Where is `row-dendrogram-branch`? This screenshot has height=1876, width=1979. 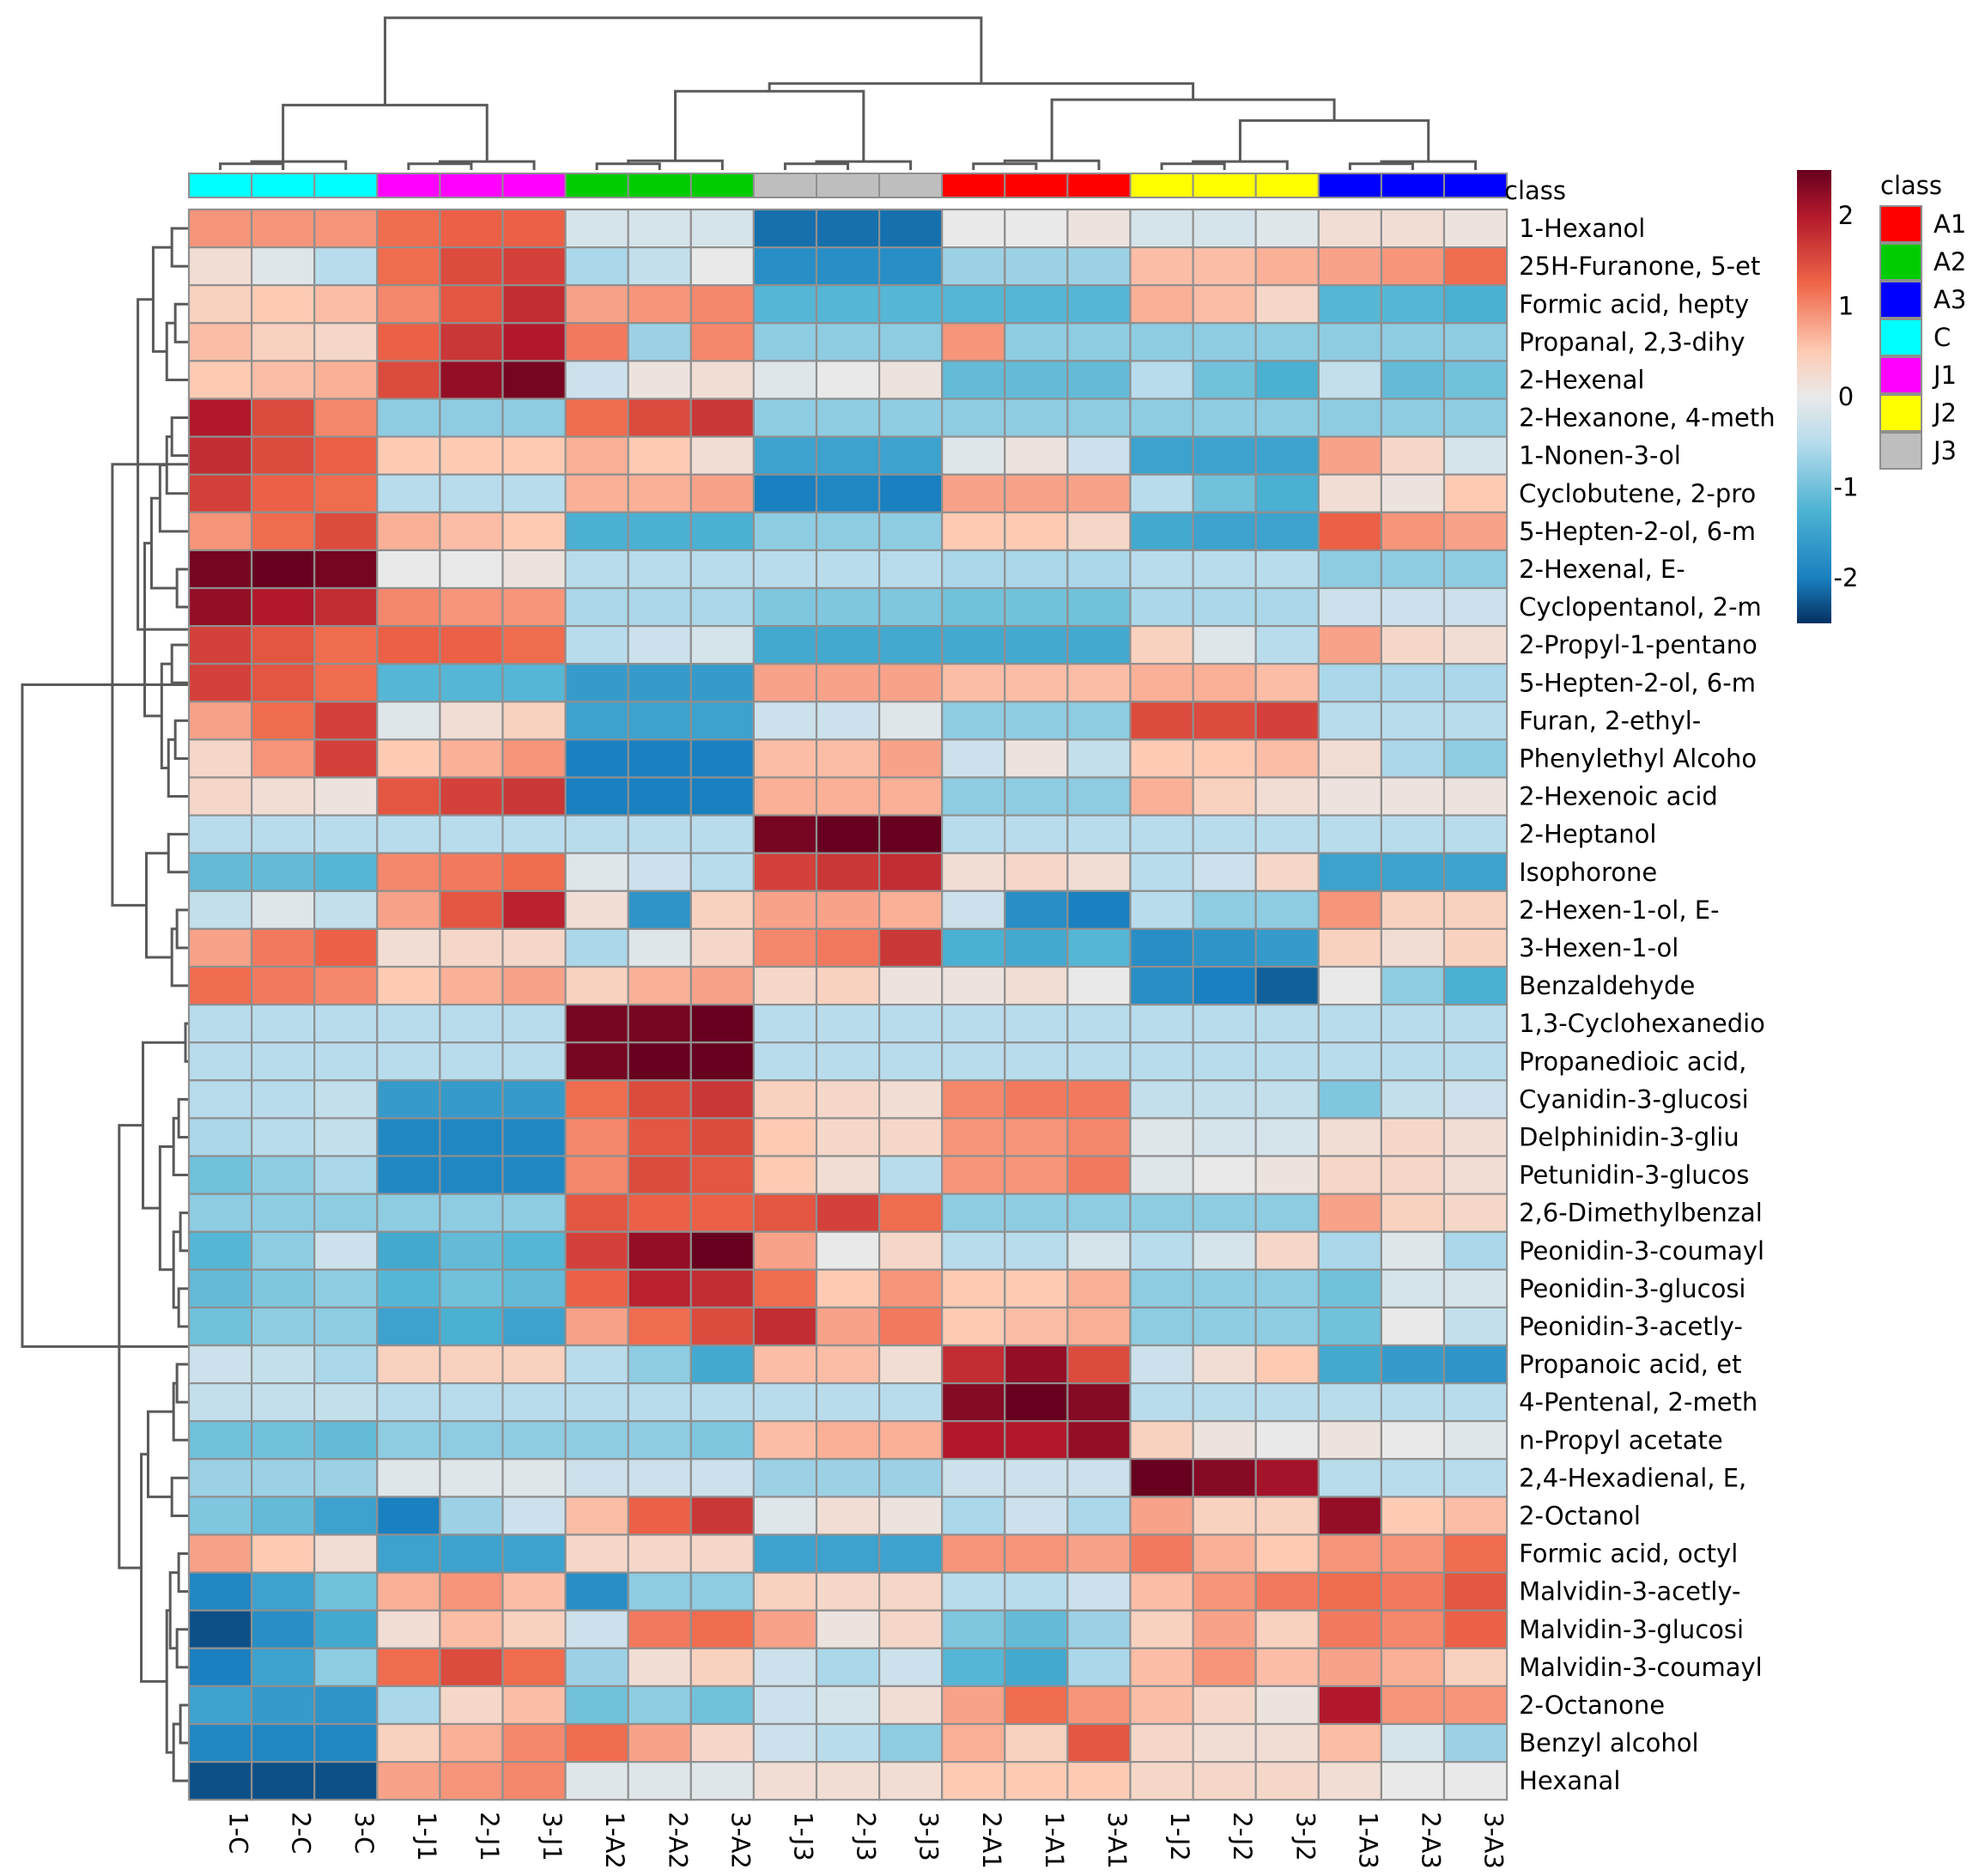 row-dendrogram-branch is located at coordinates (105, 1016).